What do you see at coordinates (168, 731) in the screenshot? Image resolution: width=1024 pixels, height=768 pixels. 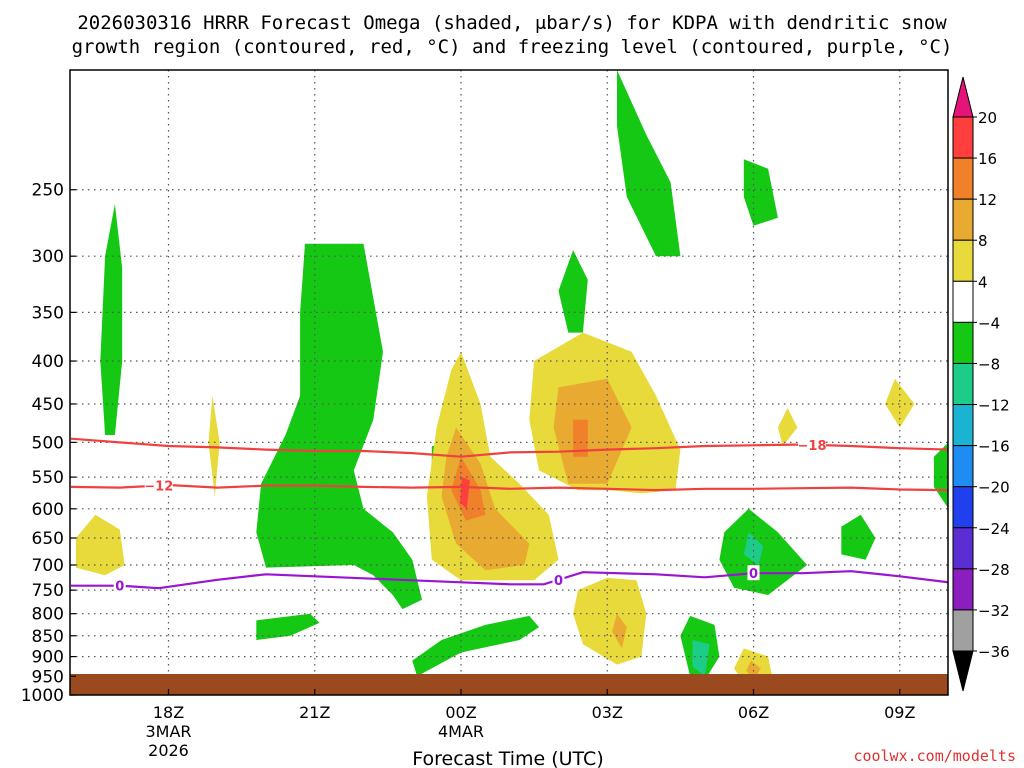 I see `x-tick-sublabel-18Z: 3MAR` at bounding box center [168, 731].